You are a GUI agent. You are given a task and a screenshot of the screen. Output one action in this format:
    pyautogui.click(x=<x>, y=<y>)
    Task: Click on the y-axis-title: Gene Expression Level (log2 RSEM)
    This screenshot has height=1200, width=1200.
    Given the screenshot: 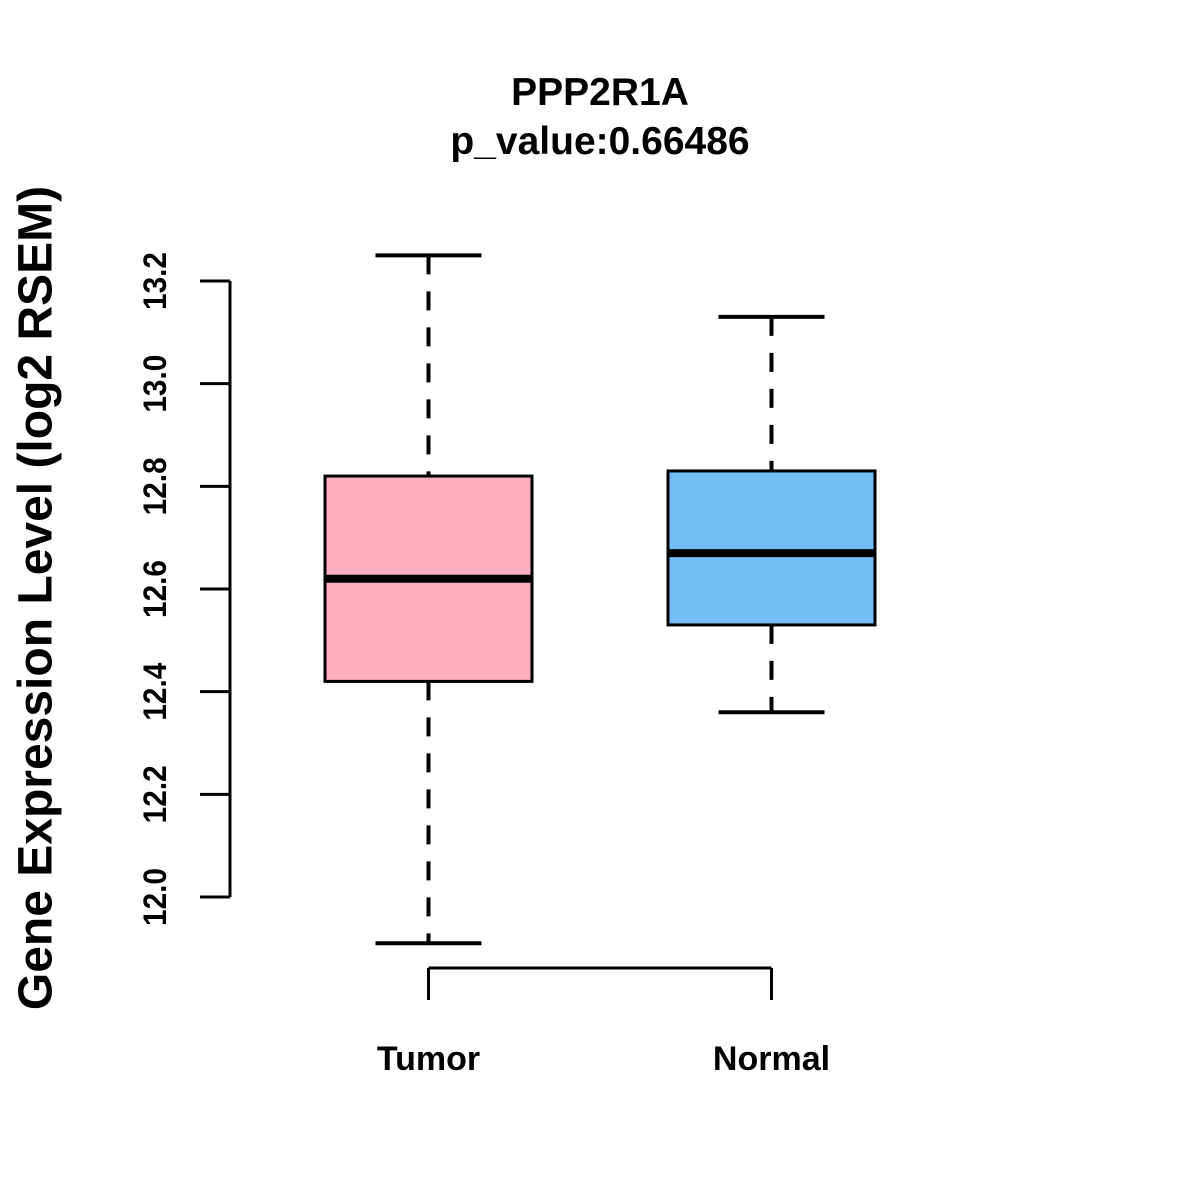 What is the action you would take?
    pyautogui.click(x=36, y=598)
    